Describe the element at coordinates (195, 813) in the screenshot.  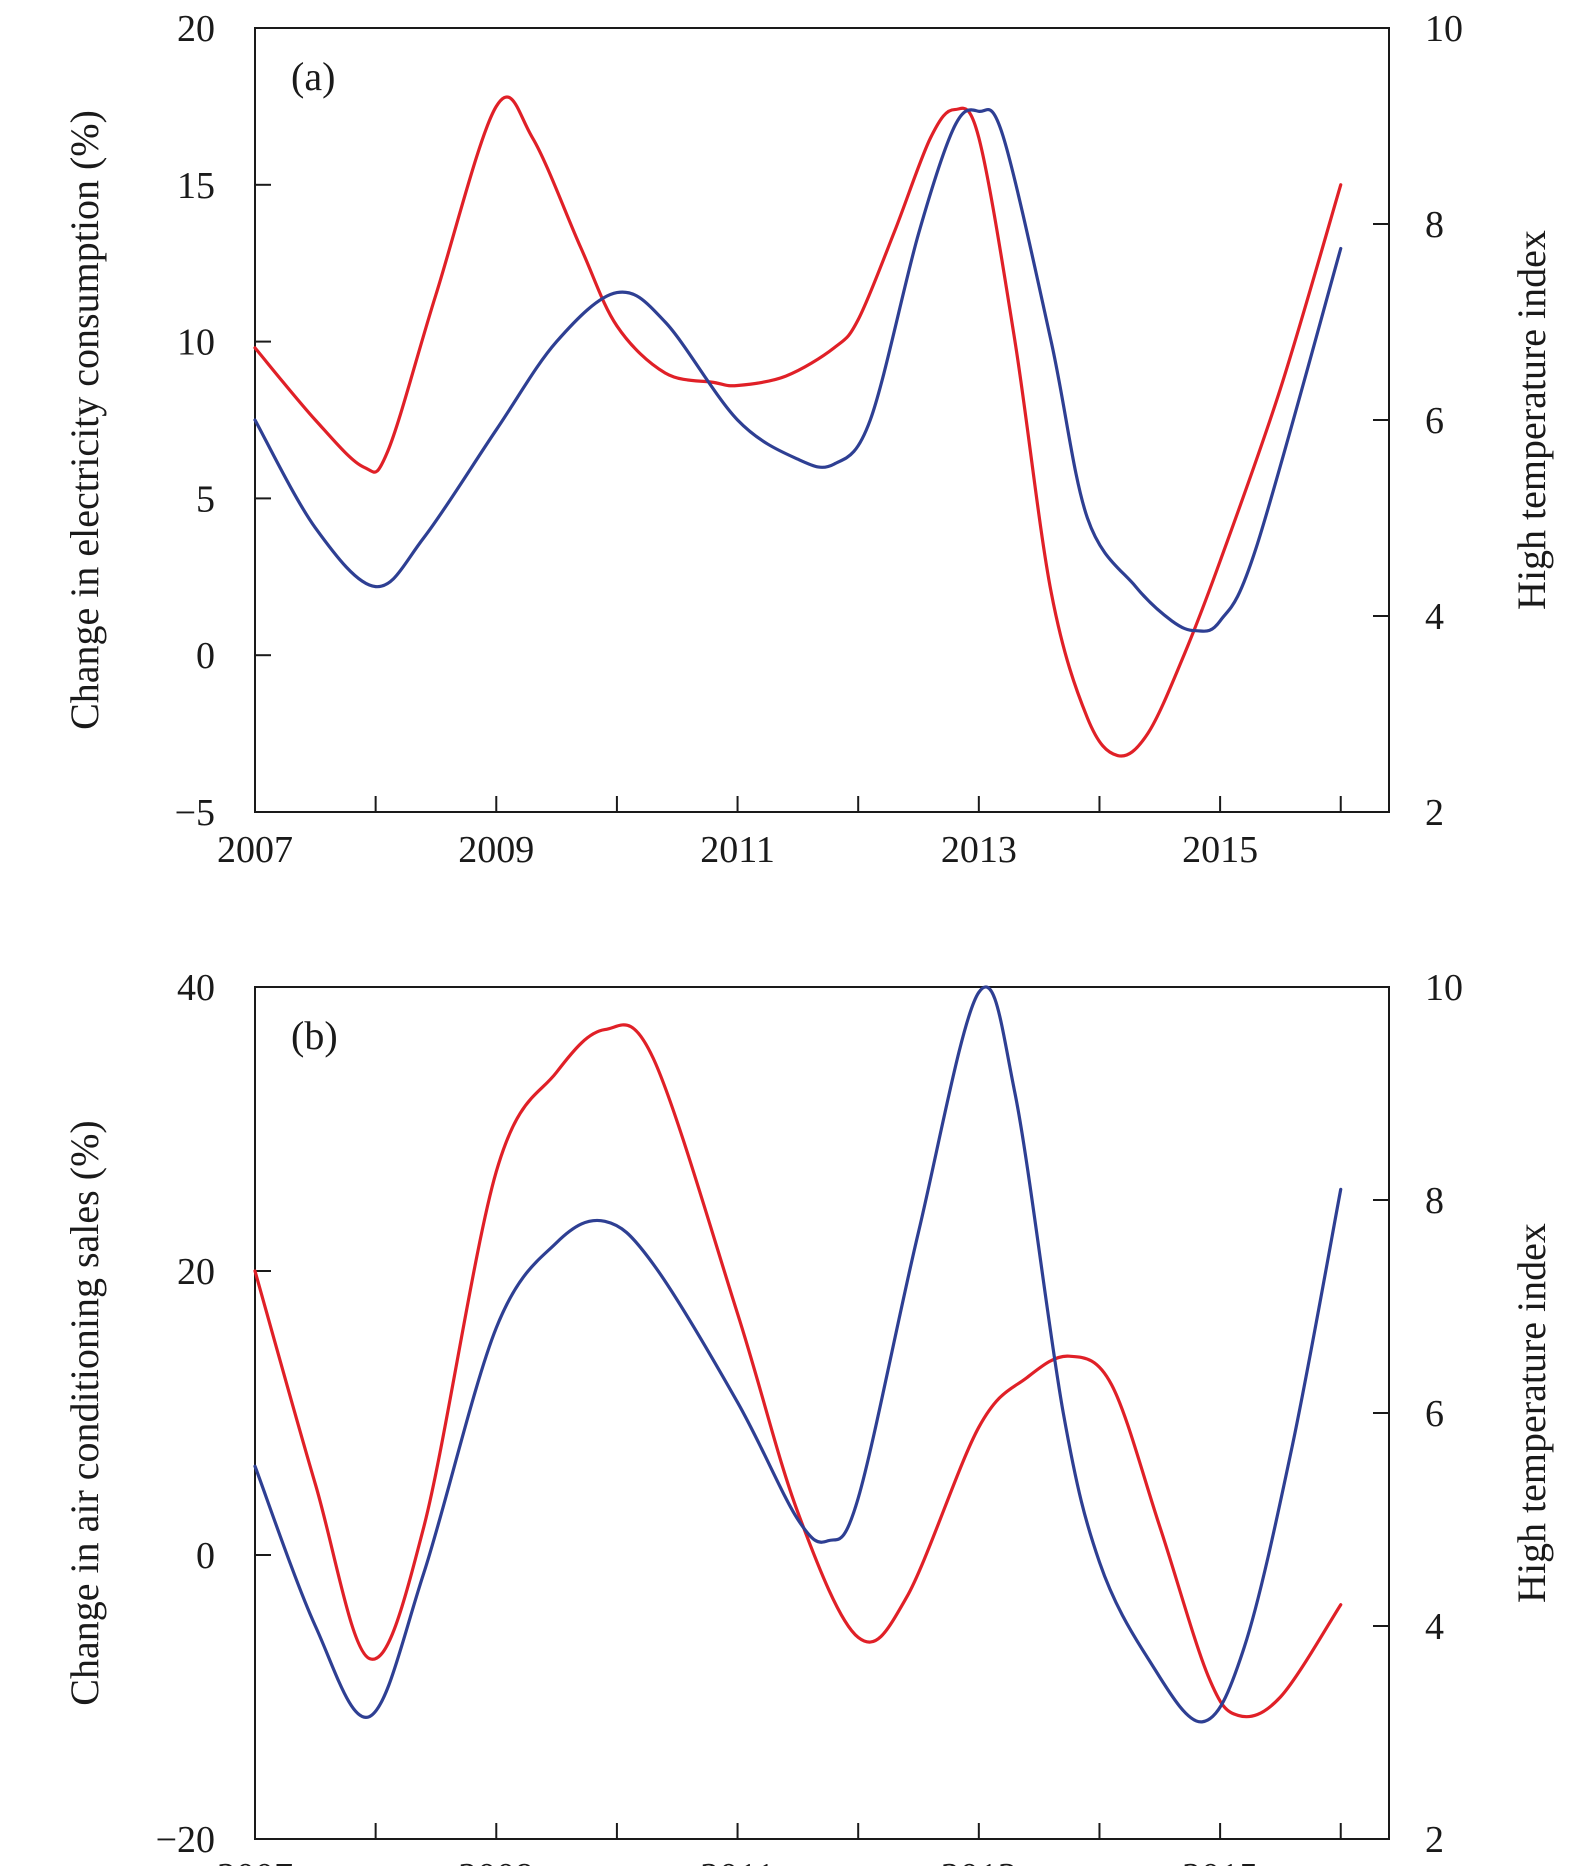
I see `y-left-tick-label: −5` at that location.